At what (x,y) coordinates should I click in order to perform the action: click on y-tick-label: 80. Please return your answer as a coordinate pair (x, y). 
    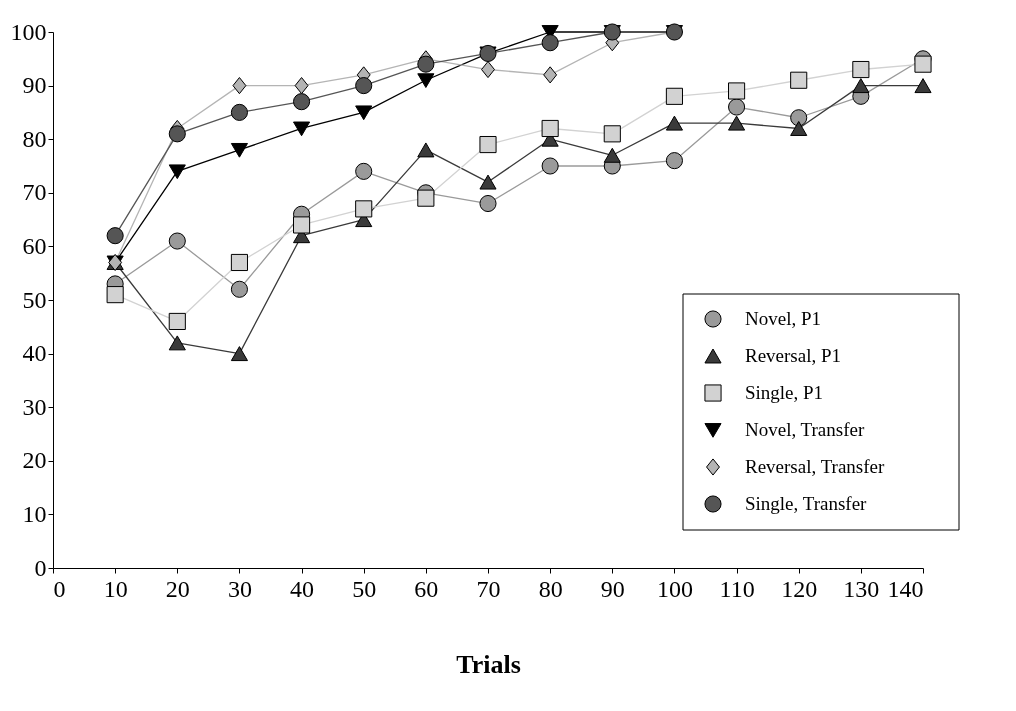
    Looking at the image, I should click on (34, 138).